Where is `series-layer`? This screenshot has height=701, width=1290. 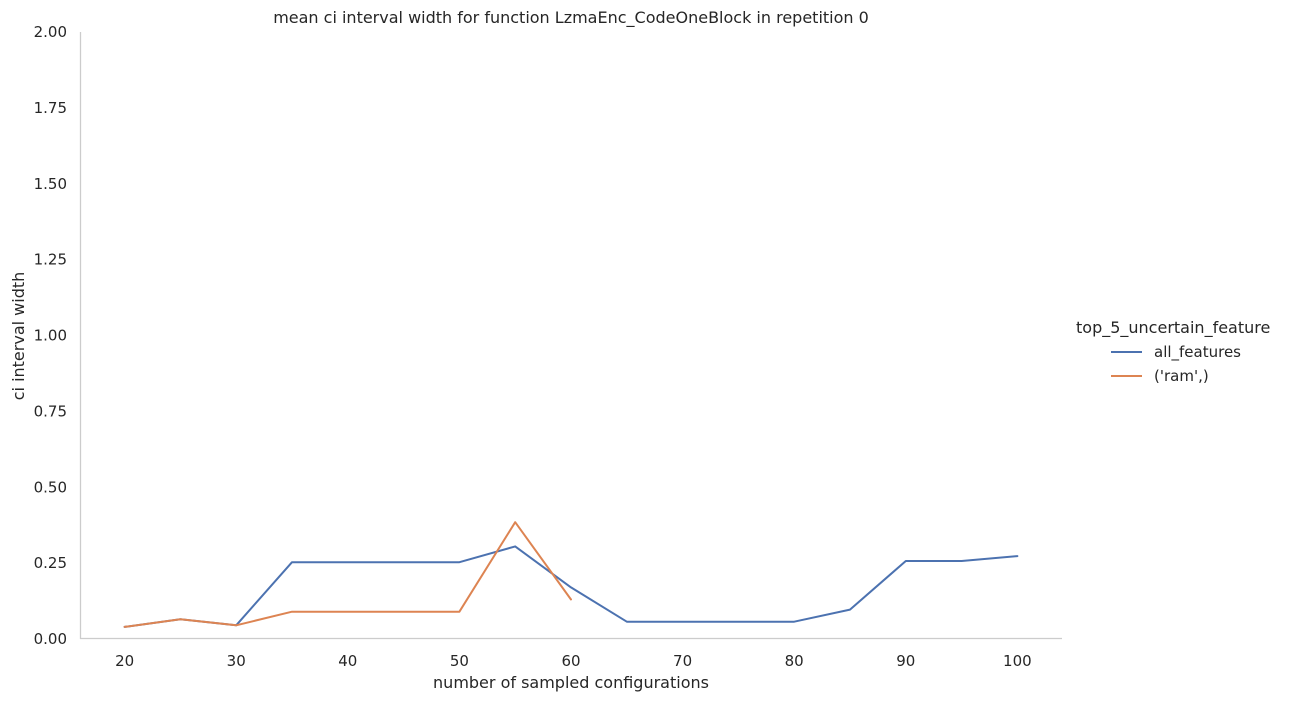 series-layer is located at coordinates (571, 574).